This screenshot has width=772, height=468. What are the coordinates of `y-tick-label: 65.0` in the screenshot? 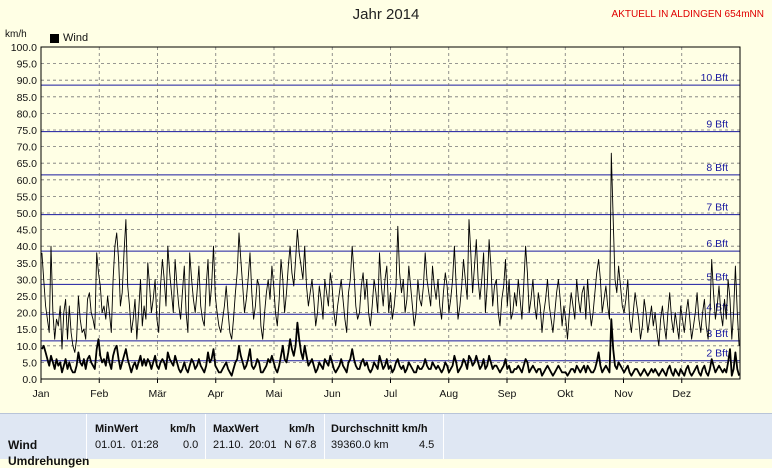 It's located at (27, 164).